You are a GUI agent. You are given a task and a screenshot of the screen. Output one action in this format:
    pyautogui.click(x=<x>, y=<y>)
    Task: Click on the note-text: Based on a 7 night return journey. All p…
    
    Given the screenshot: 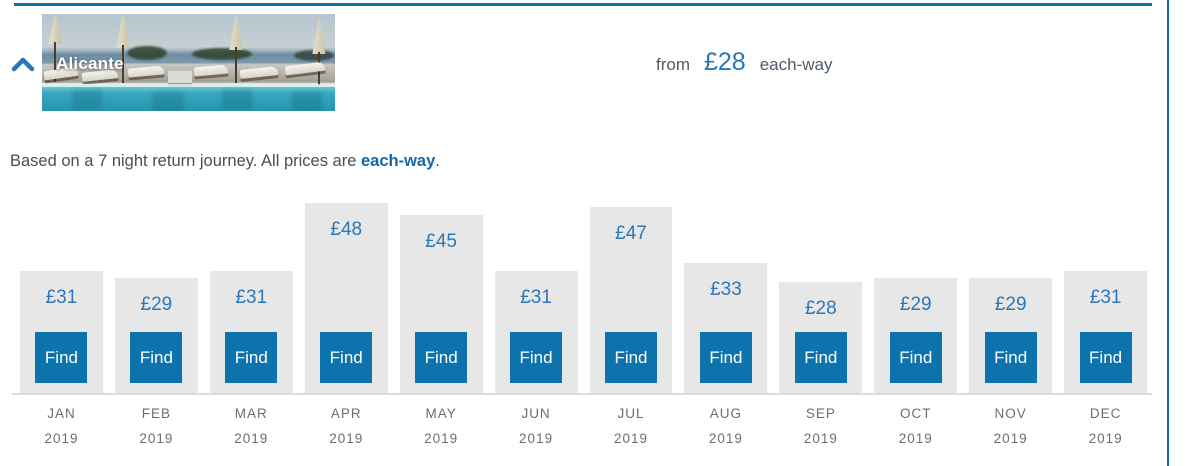 What is the action you would take?
    pyautogui.click(x=185, y=161)
    